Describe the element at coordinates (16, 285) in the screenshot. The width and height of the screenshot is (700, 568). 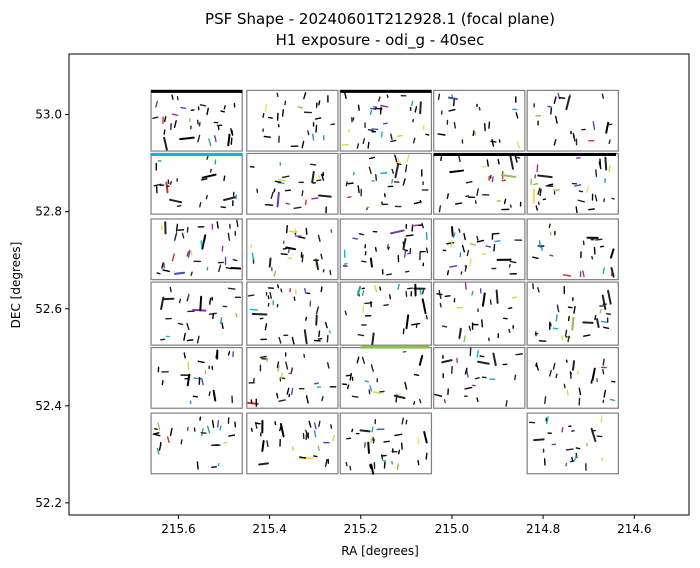
I see `y-axis-label: DEC [degrees]` at that location.